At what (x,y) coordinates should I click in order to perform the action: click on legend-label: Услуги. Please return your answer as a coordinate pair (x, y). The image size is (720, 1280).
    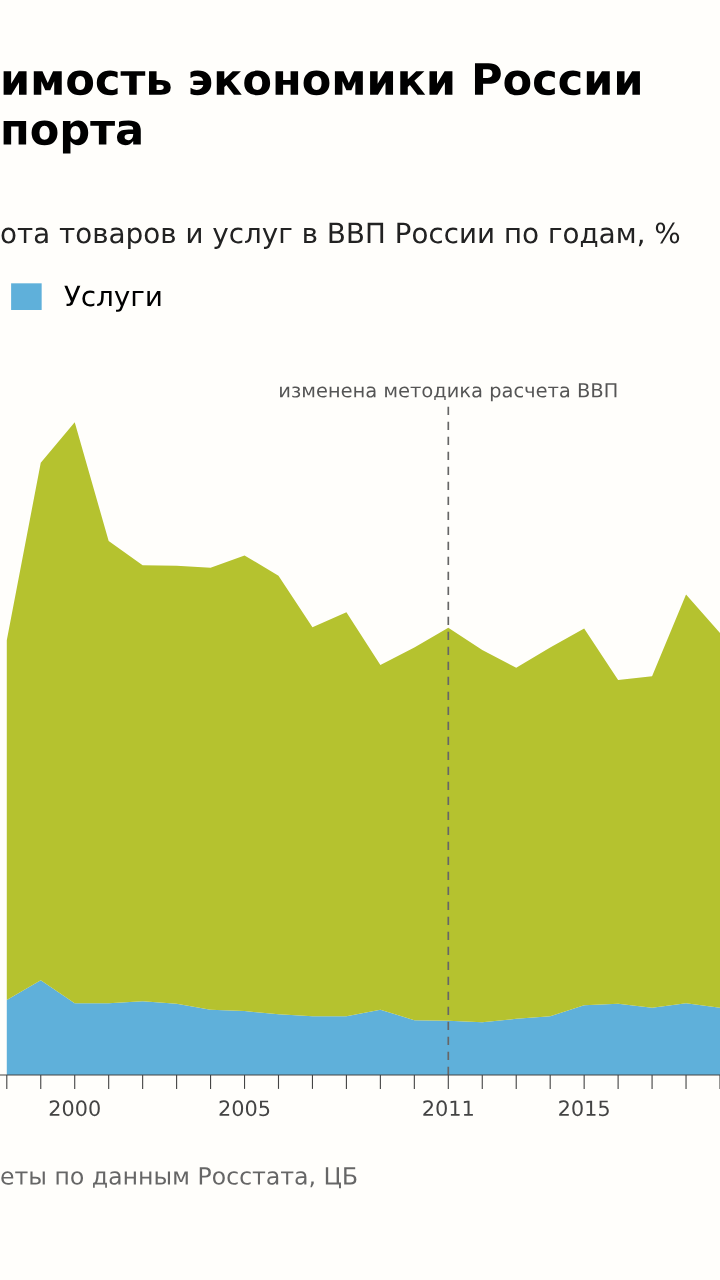
    Looking at the image, I should click on (112, 298).